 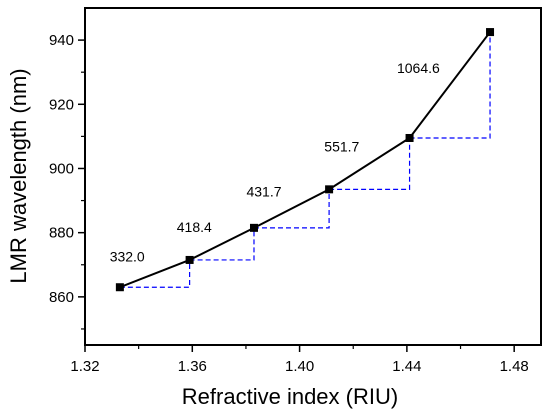 What do you see at coordinates (406, 366) in the screenshot?
I see `x-tick-label: 1.44` at bounding box center [406, 366].